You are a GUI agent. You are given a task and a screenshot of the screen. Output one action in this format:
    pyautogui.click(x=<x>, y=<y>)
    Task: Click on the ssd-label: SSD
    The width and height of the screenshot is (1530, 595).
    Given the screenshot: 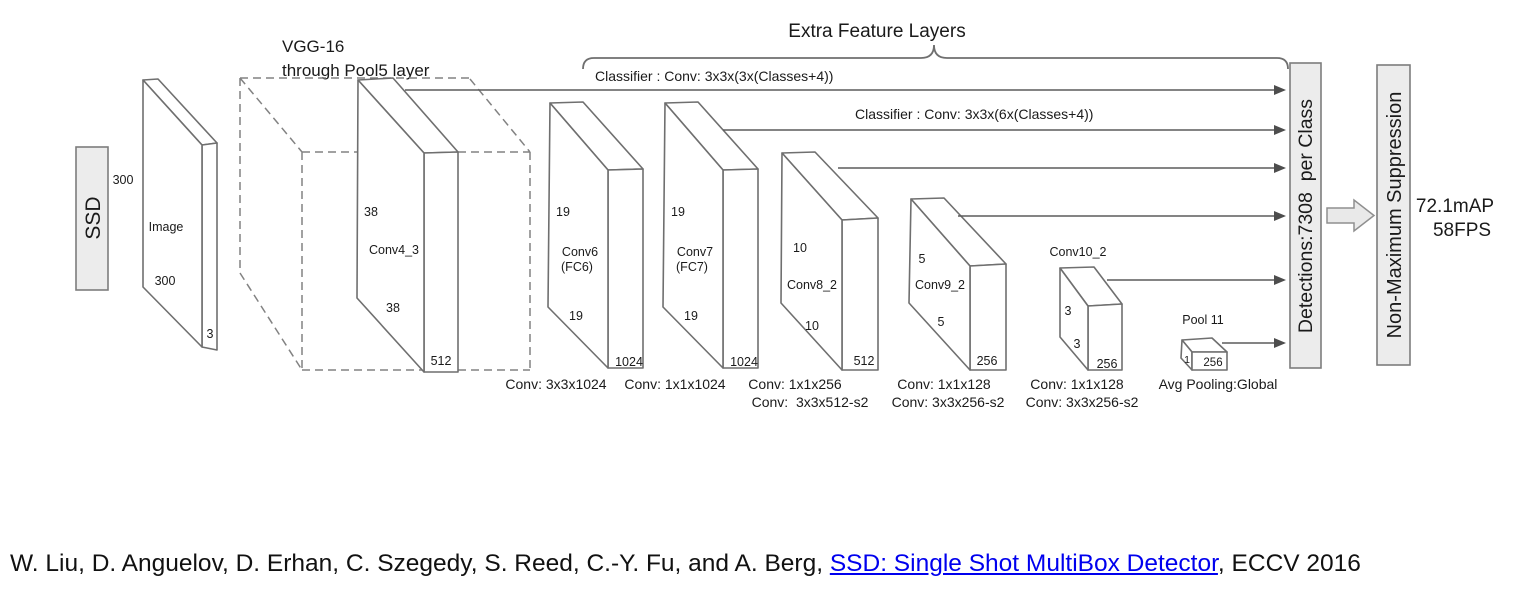 What is the action you would take?
    pyautogui.click(x=93, y=217)
    